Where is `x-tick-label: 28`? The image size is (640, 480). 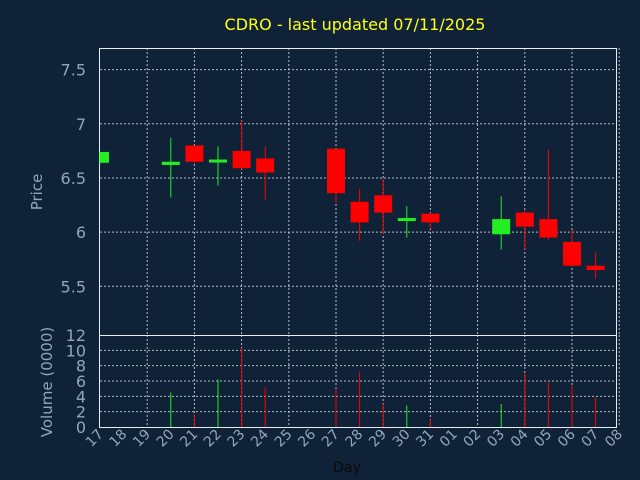
x-tick-label: 28 is located at coordinates (355, 439).